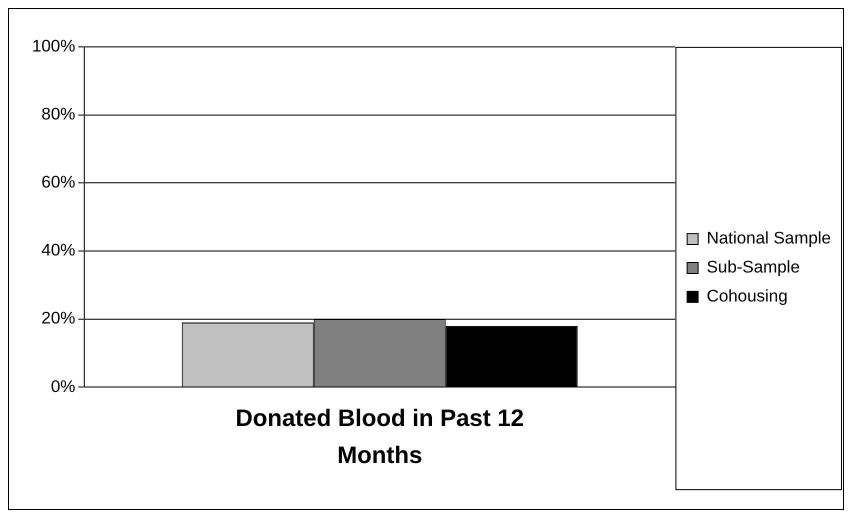  I want to click on y-tick-label: 0%, so click(63, 386).